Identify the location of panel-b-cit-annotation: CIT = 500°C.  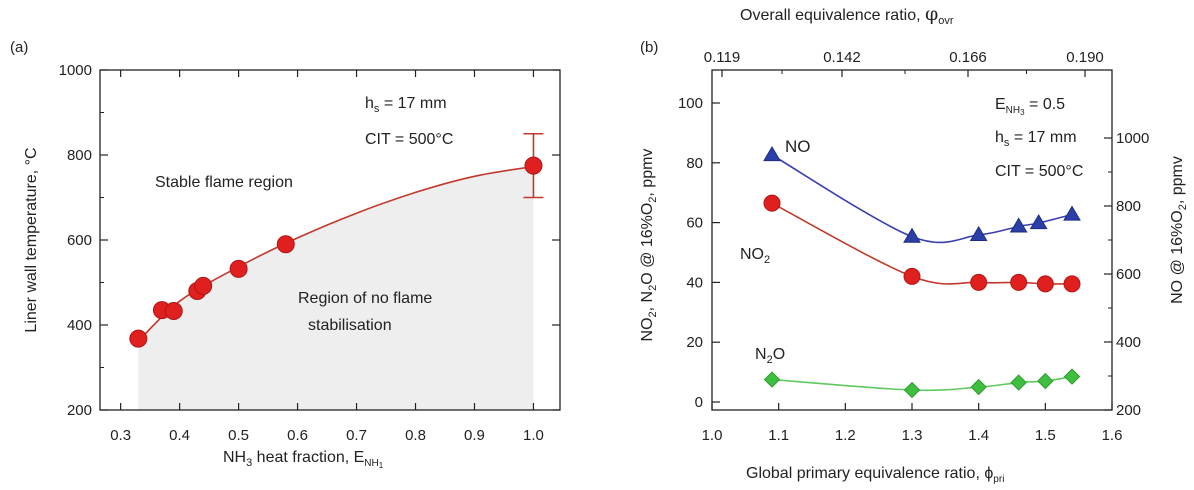
(1039, 171).